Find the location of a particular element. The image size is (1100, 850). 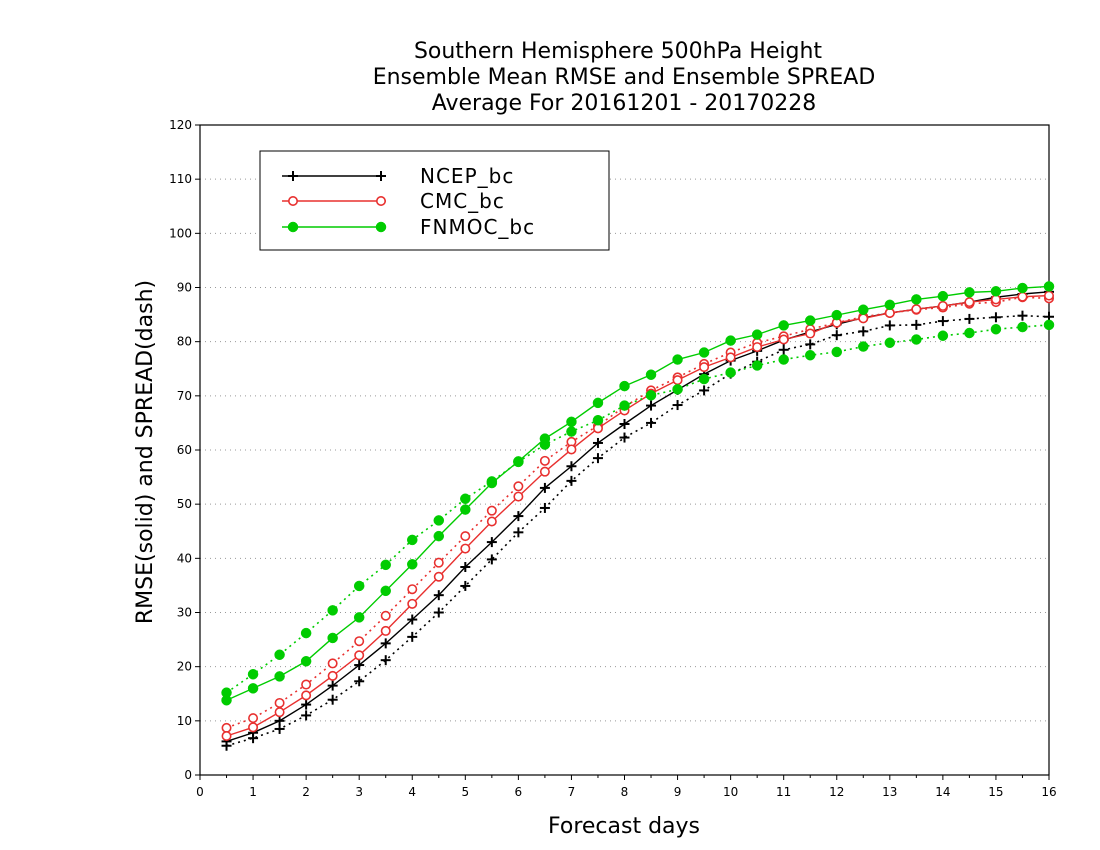

chart-title-line-2: Ensemble Mean RMSE and Ensemble SPREAD is located at coordinates (624, 77).